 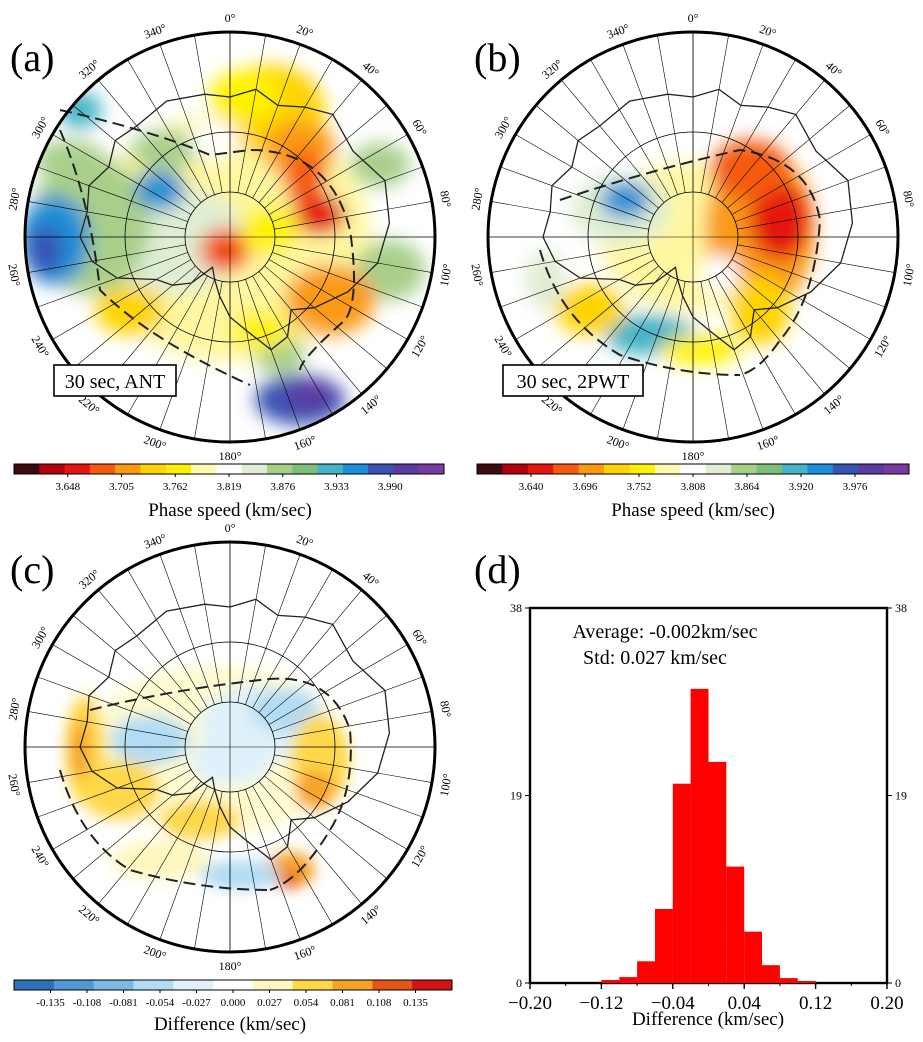 What do you see at coordinates (531, 487) in the screenshot?
I see `colorbar-b-tick-label: 3.640` at bounding box center [531, 487].